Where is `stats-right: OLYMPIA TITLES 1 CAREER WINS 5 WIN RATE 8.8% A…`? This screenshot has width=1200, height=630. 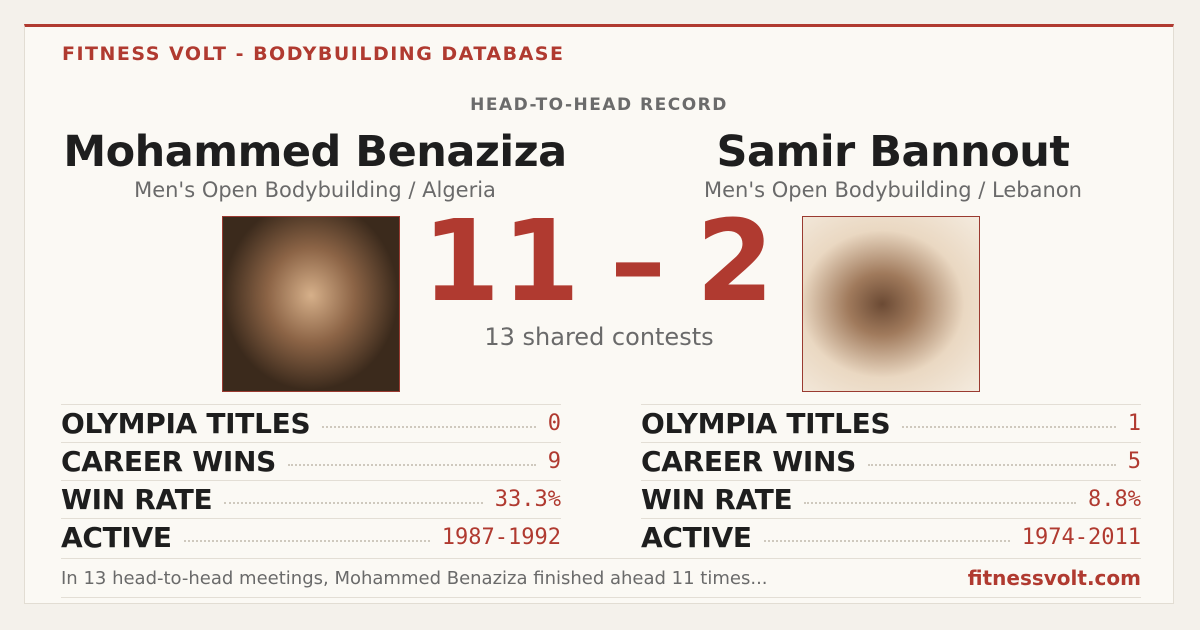
stats-right: OLYMPIA TITLES 1 CAREER WINS 5 WIN RATE 8.8% A… is located at coordinates (891, 480).